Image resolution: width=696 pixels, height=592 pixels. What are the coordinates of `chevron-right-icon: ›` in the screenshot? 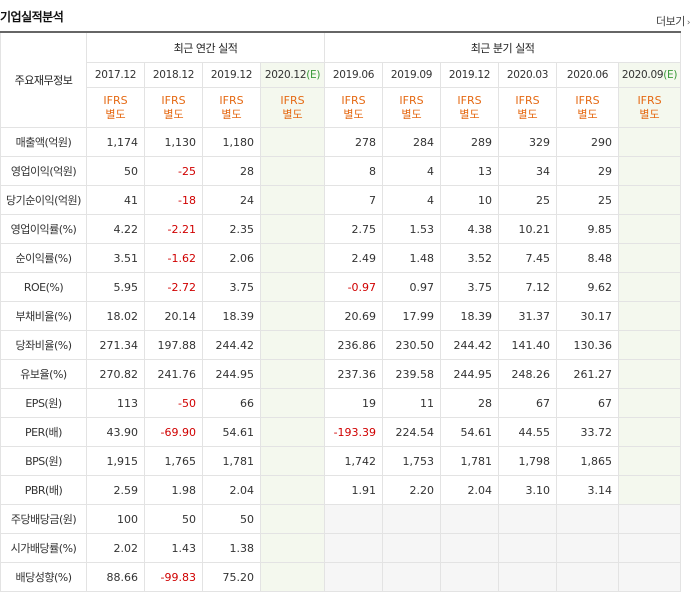 It's located at (688, 23).